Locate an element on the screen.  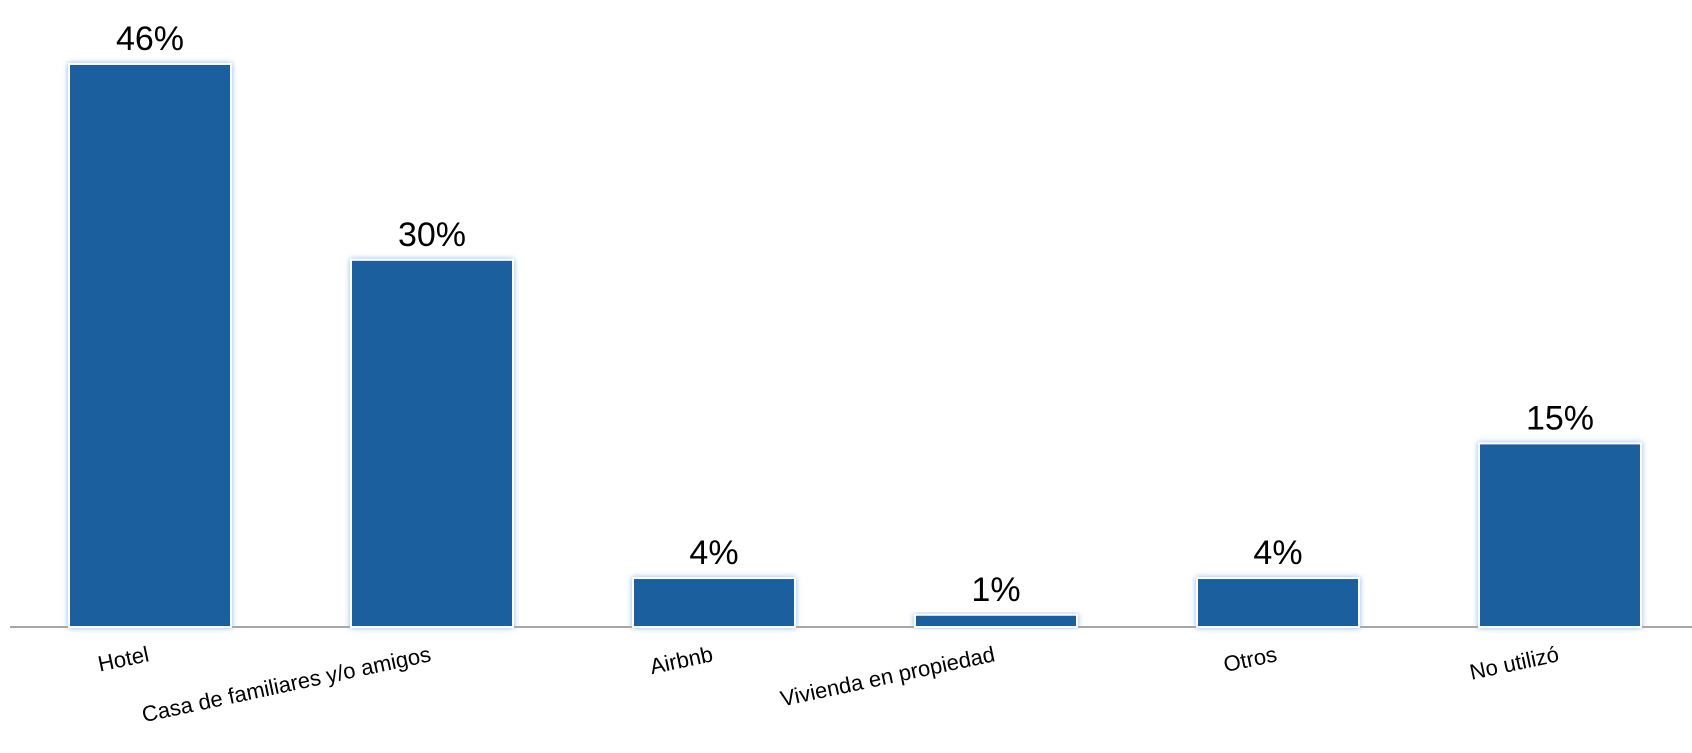
value-label: 46% is located at coordinates (150, 39).